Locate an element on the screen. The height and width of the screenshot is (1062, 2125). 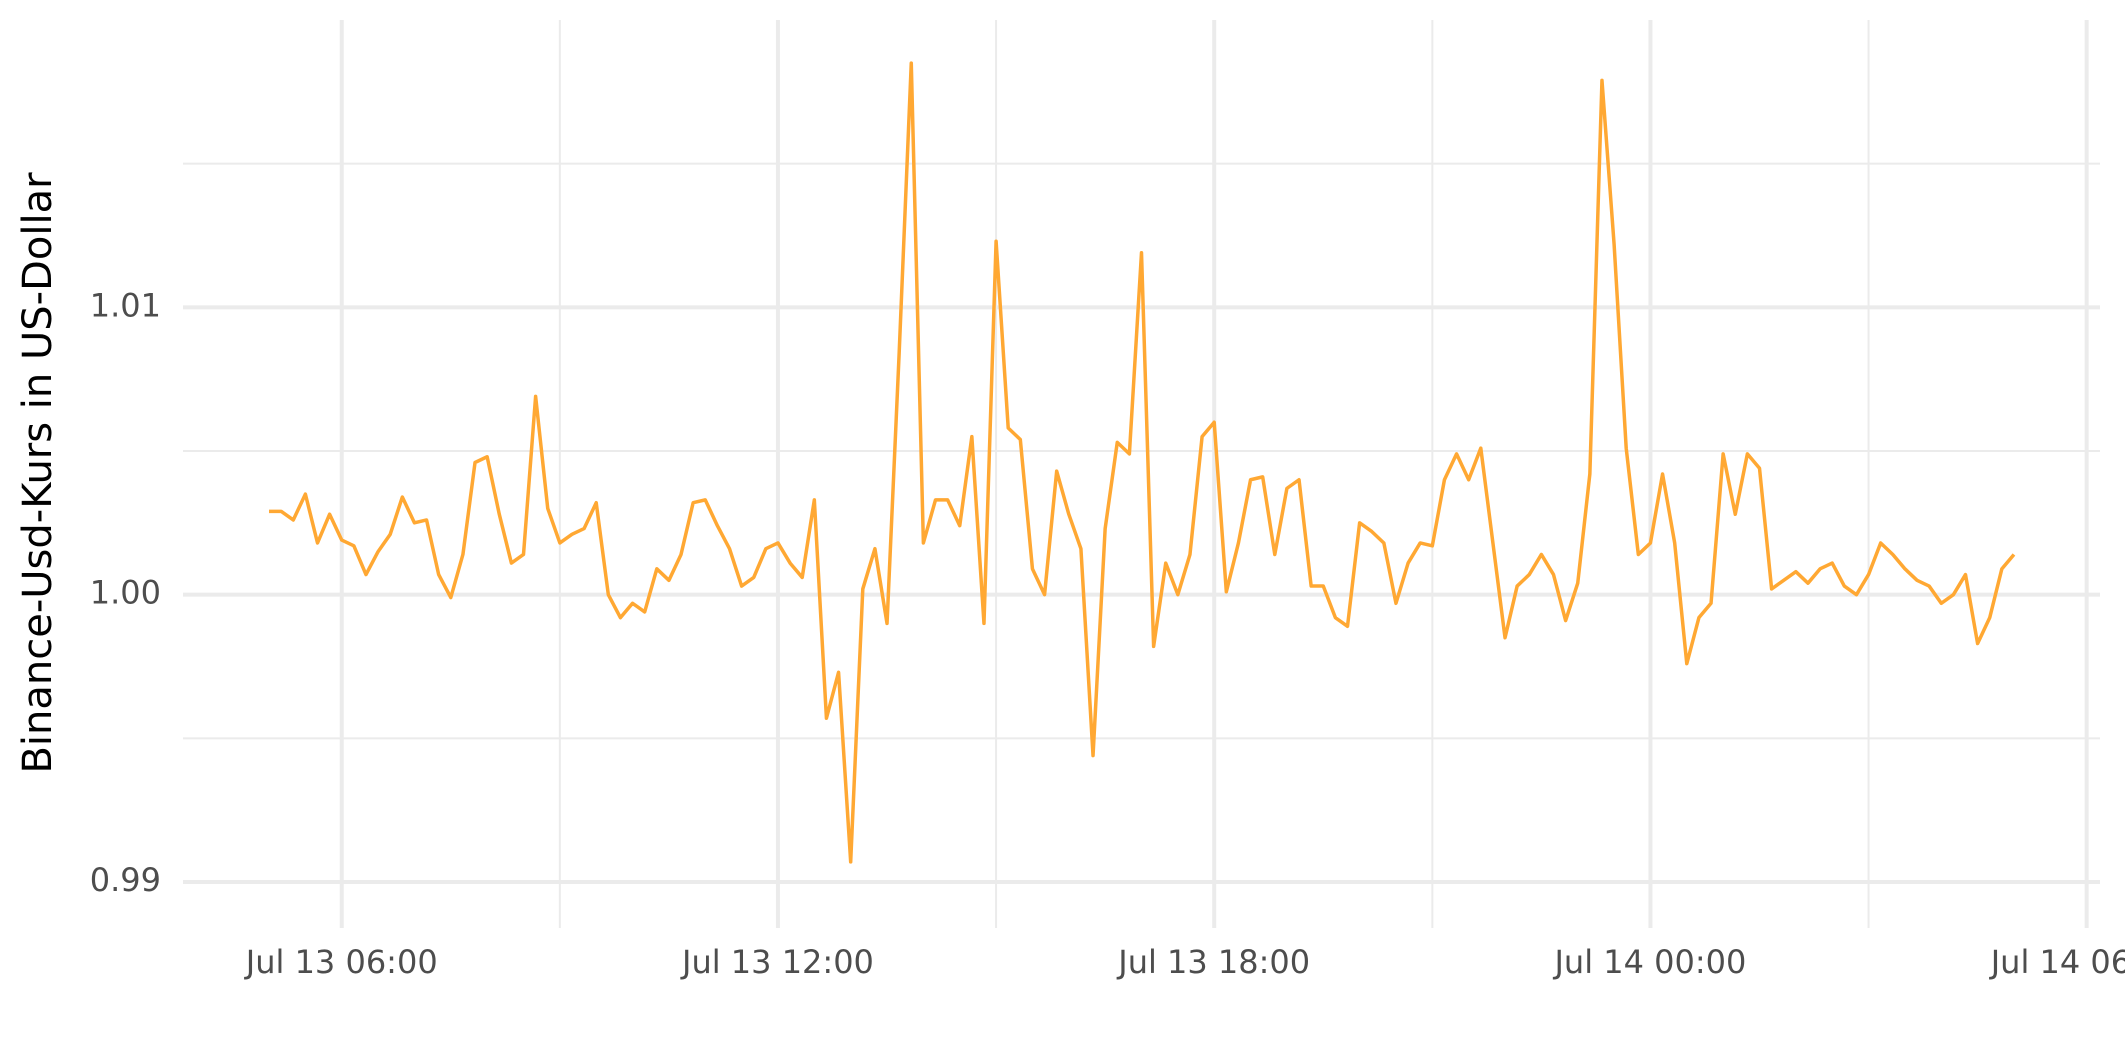
x-tick-label: Jul 14 06:00 is located at coordinates (2057, 962).